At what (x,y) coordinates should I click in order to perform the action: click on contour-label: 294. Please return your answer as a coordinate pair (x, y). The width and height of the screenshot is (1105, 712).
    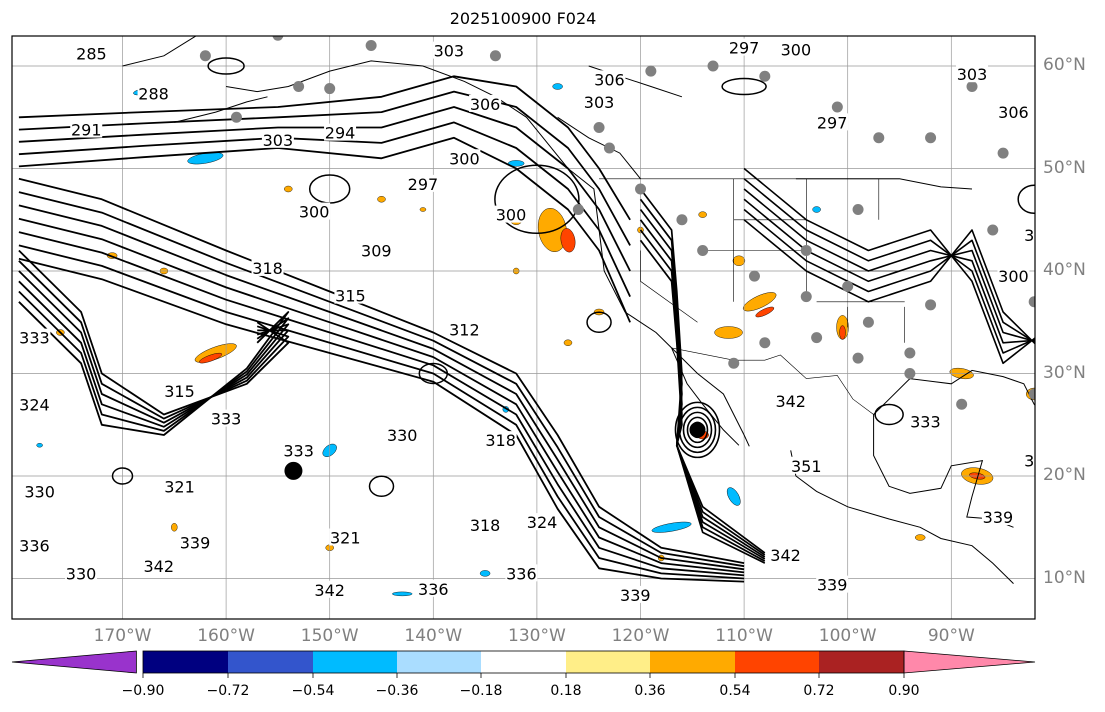
    Looking at the image, I should click on (340, 133).